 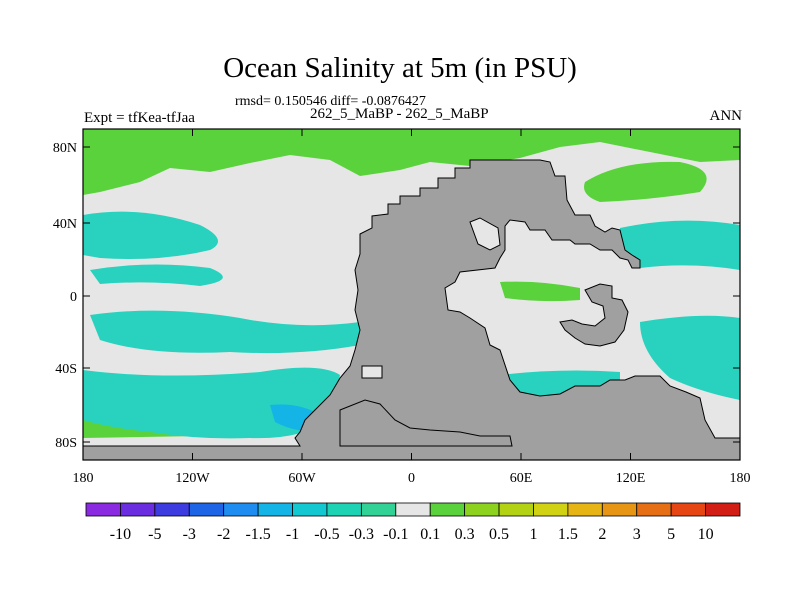 What do you see at coordinates (66, 369) in the screenshot?
I see `y-tick-label: 40S` at bounding box center [66, 369].